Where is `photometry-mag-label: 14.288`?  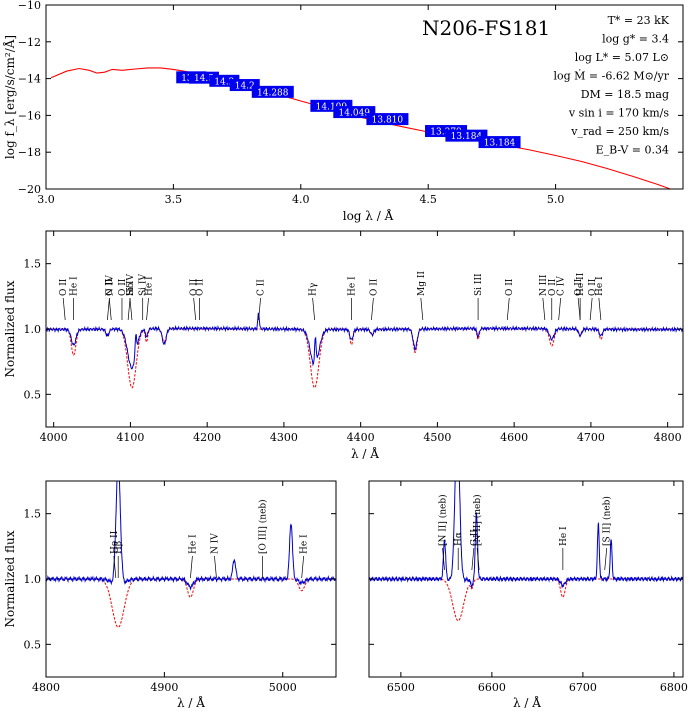 photometry-mag-label: 14.288 is located at coordinates (273, 93).